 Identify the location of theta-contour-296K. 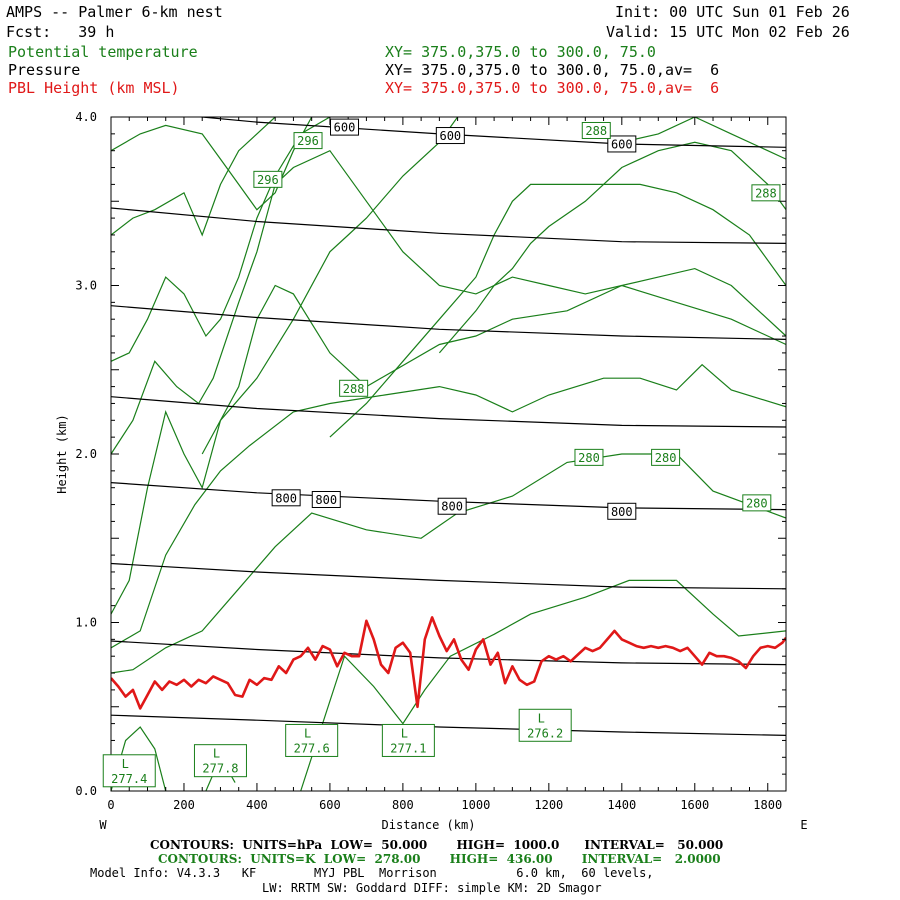
(212, 164).